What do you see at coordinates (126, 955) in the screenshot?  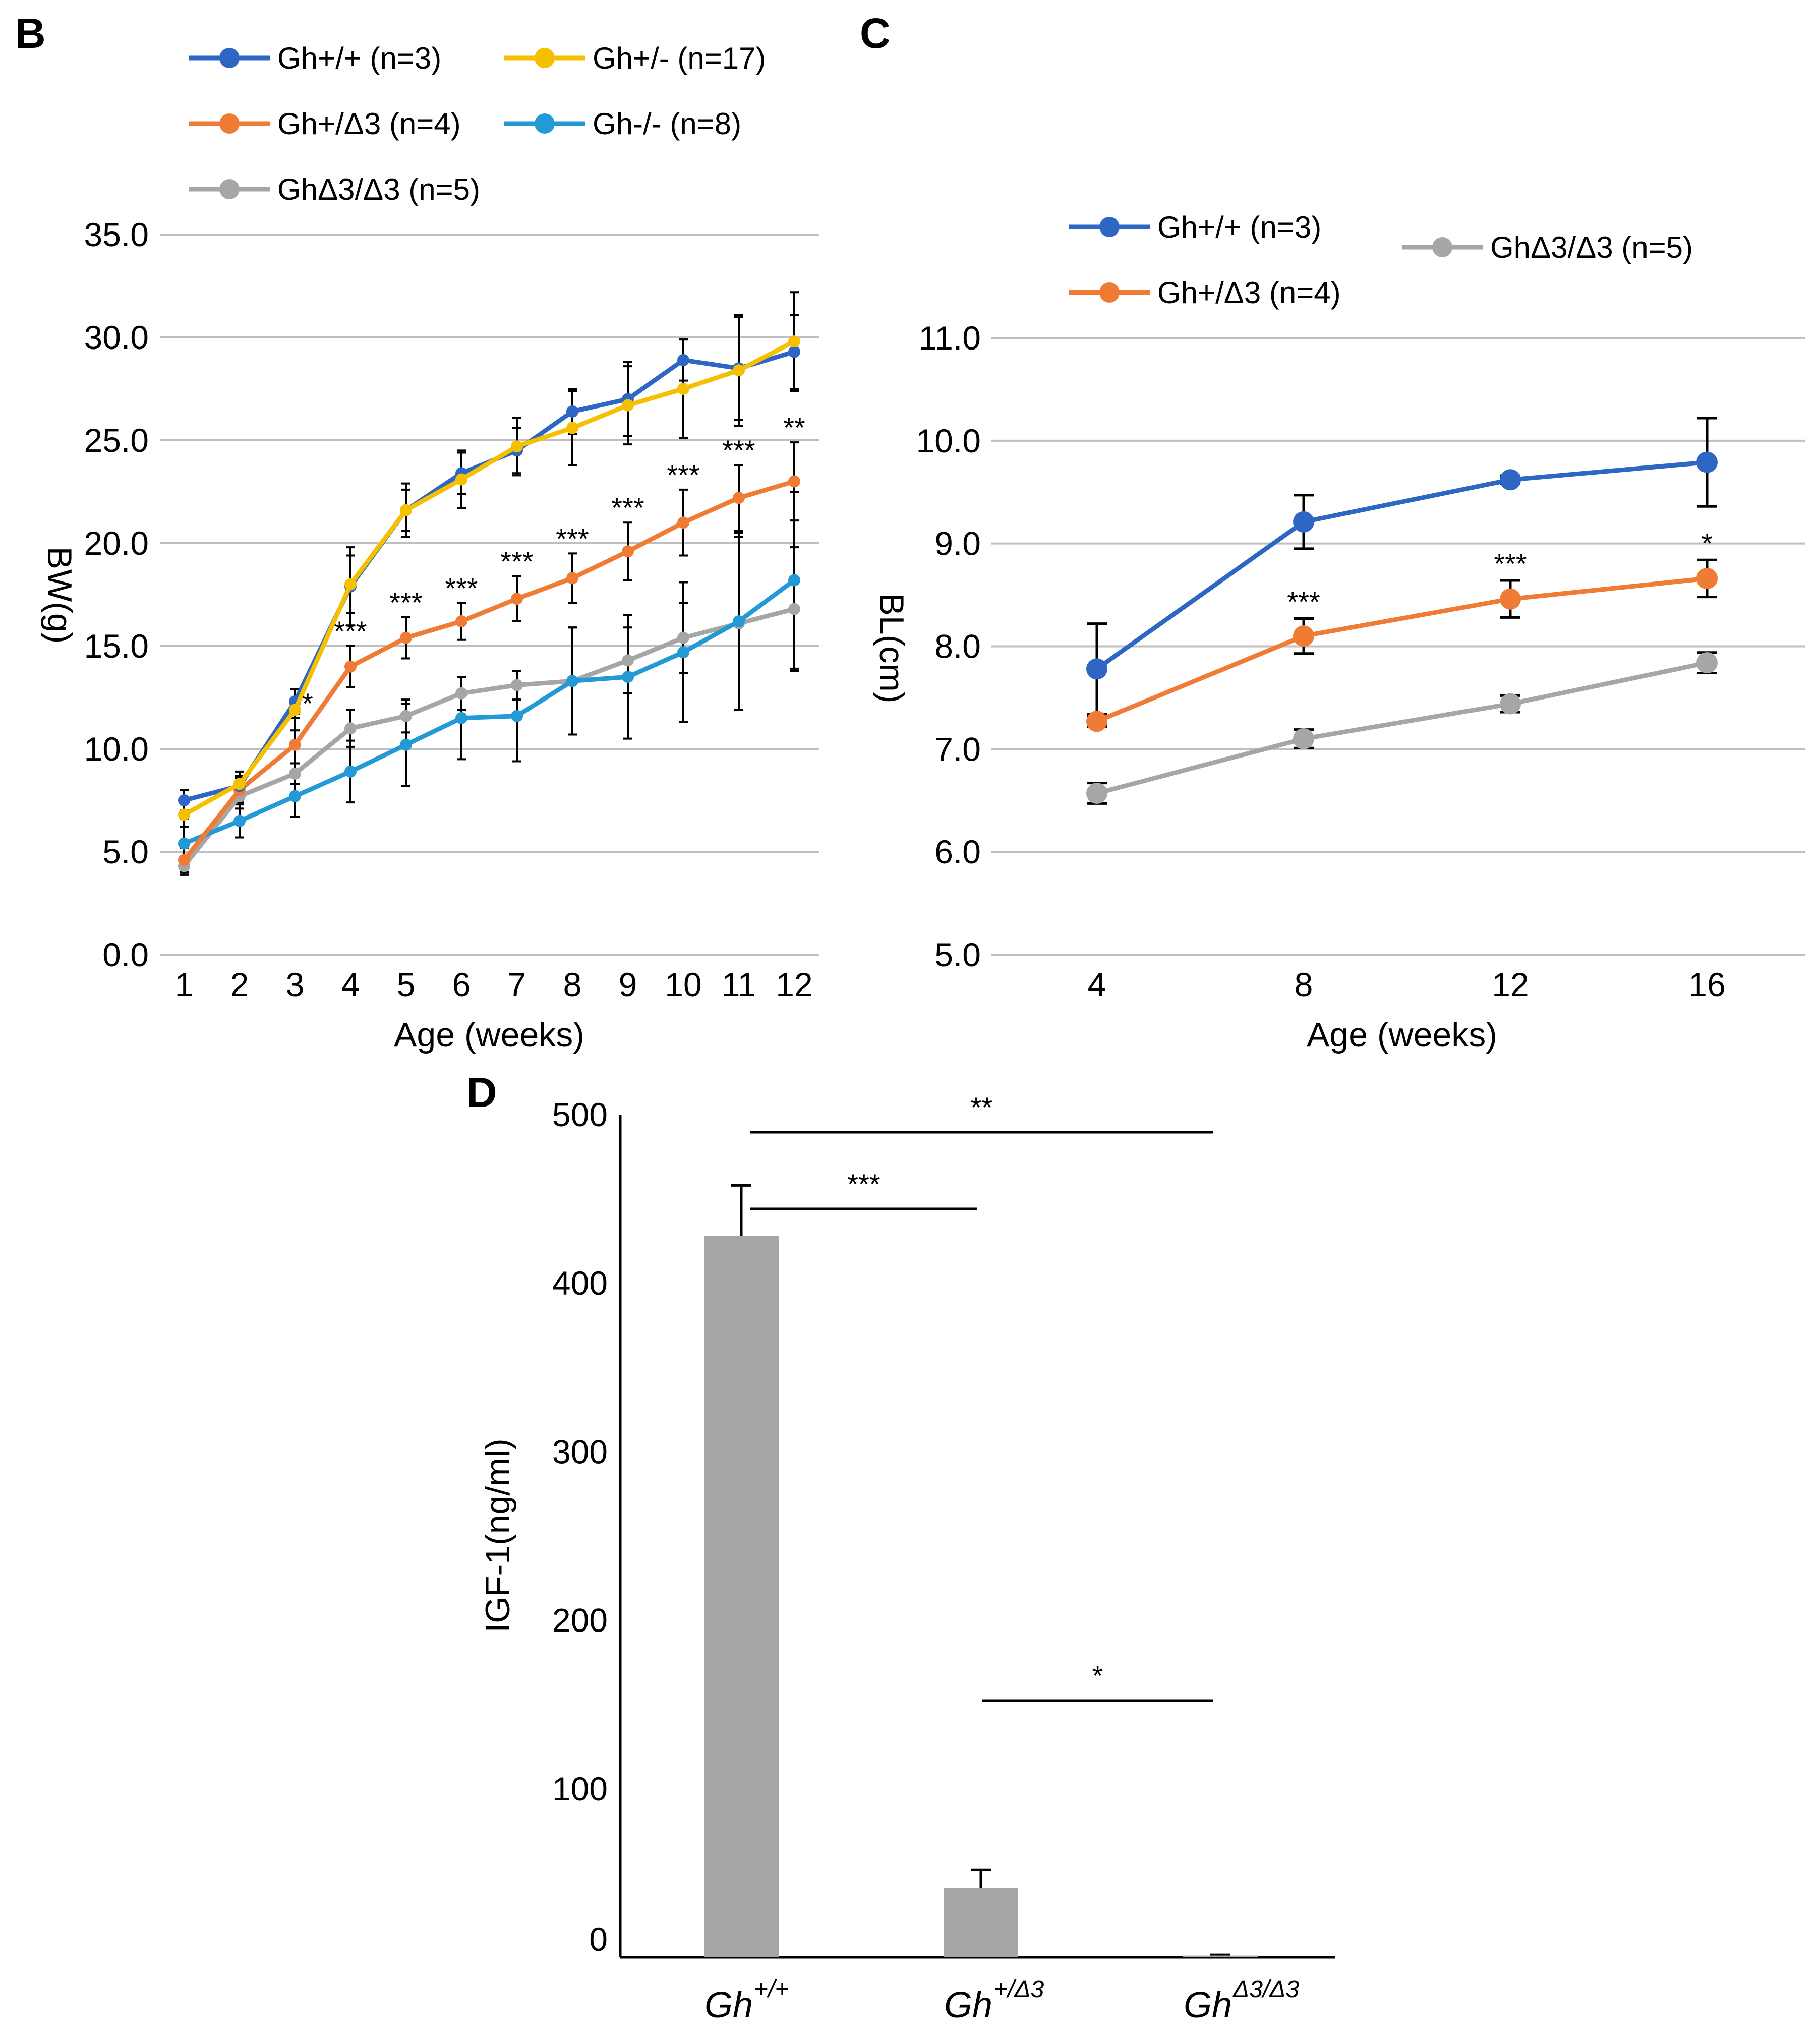 I see `y-tick-label-b: 0.0` at bounding box center [126, 955].